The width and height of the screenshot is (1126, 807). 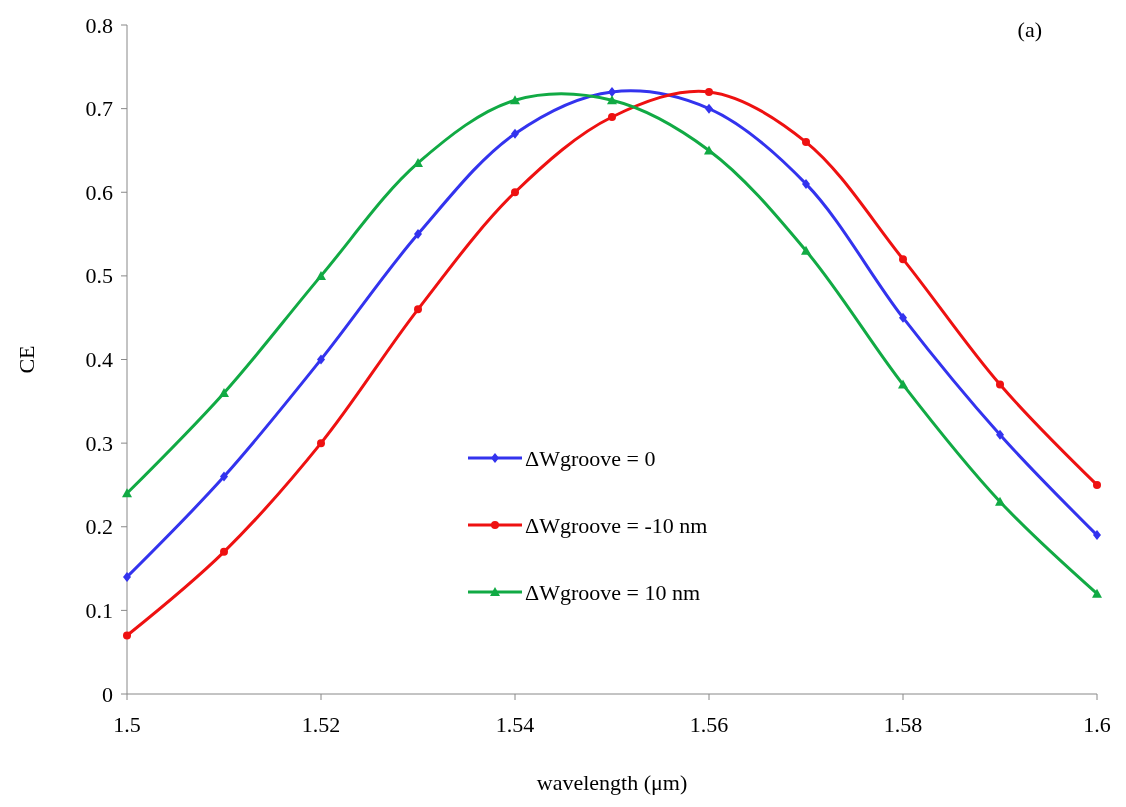 What do you see at coordinates (321, 724) in the screenshot?
I see `x-tick-label: 1.52` at bounding box center [321, 724].